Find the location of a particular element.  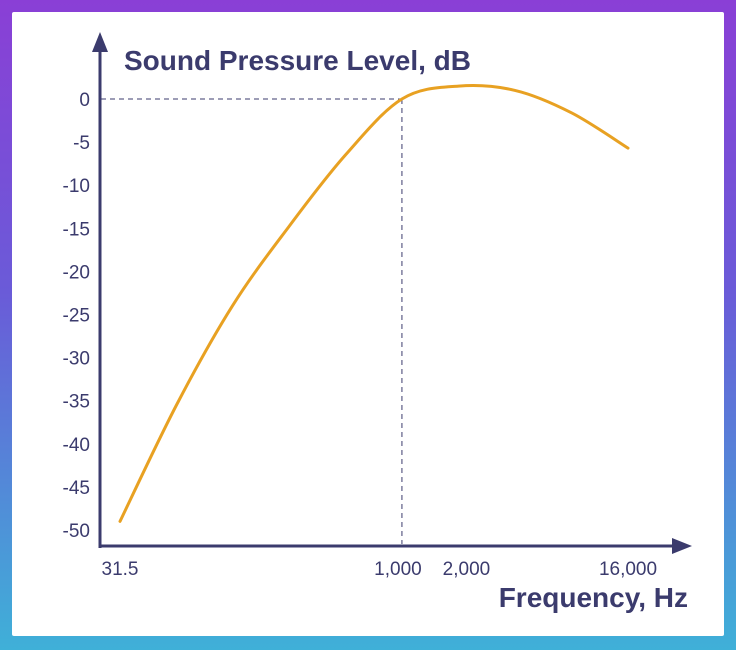

y-tick-label: -40 is located at coordinates (76, 445).